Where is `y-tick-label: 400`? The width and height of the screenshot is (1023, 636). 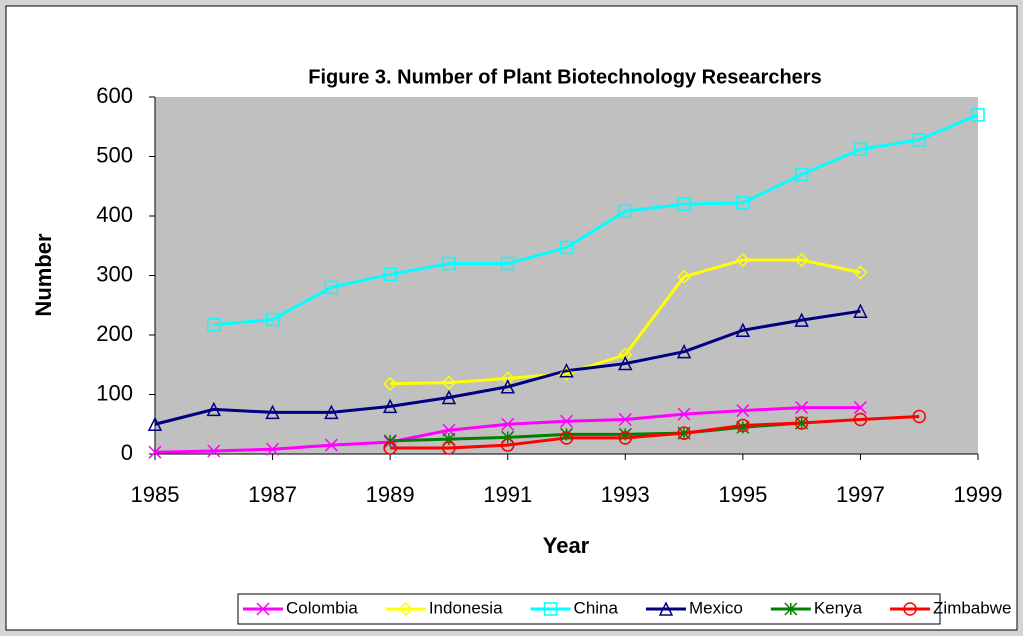
y-tick-label: 400 is located at coordinates (114, 214).